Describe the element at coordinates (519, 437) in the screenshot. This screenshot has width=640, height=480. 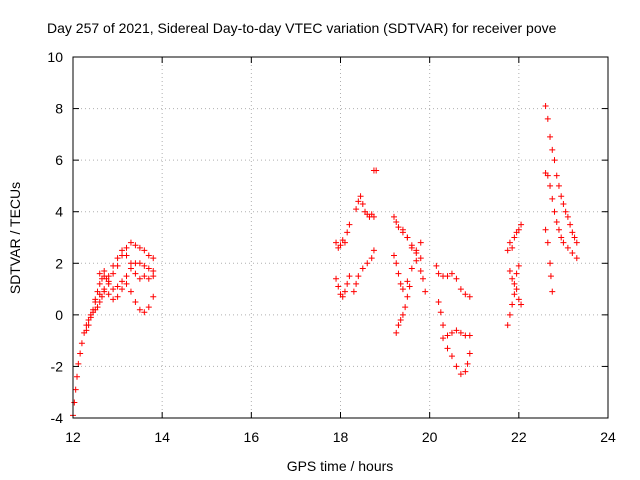
I see `x-tick-label: 22` at that location.